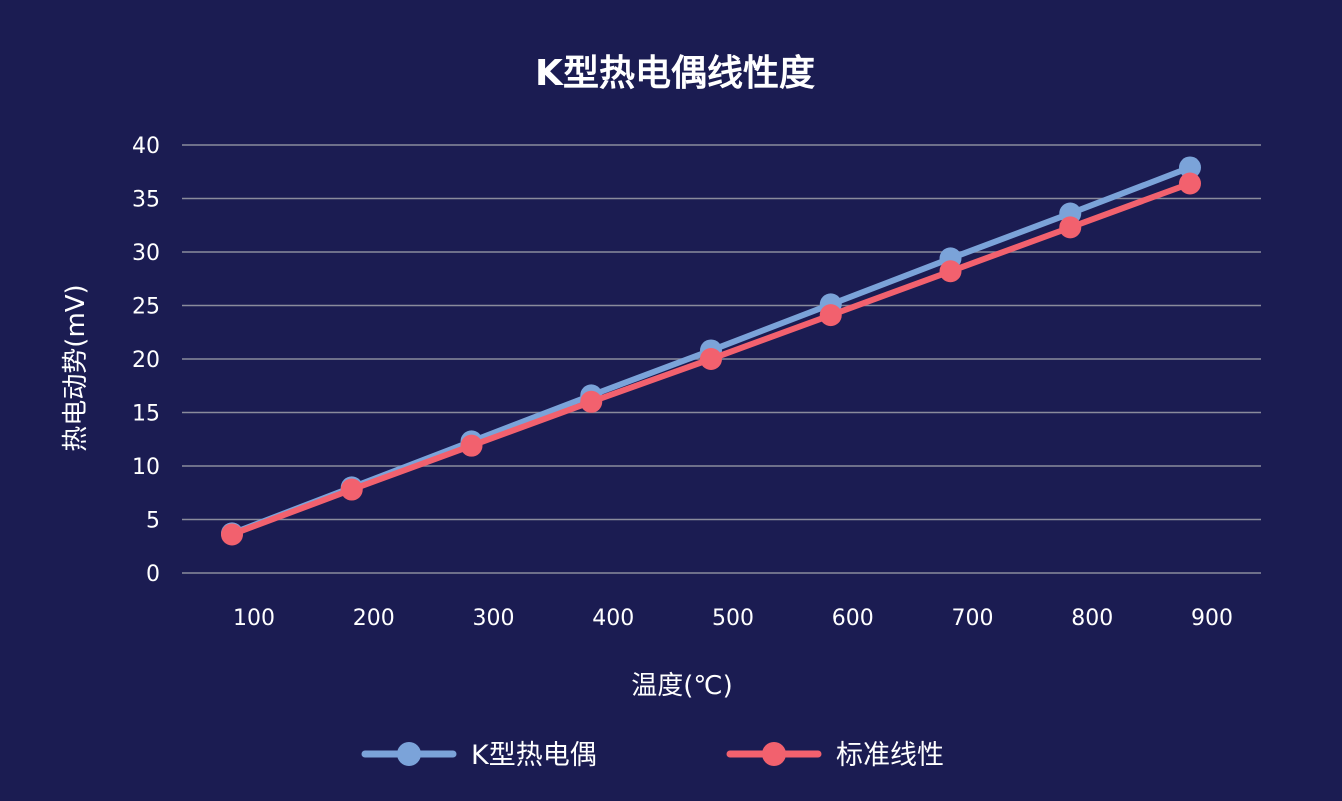 The image size is (1342, 801). I want to click on y-tick-label: 30, so click(146, 253).